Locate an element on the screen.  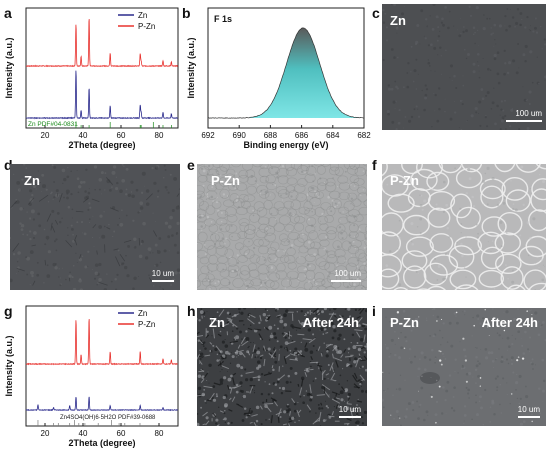
legend-label-g-p-zn: P-Zn is located at coordinates (146, 324).